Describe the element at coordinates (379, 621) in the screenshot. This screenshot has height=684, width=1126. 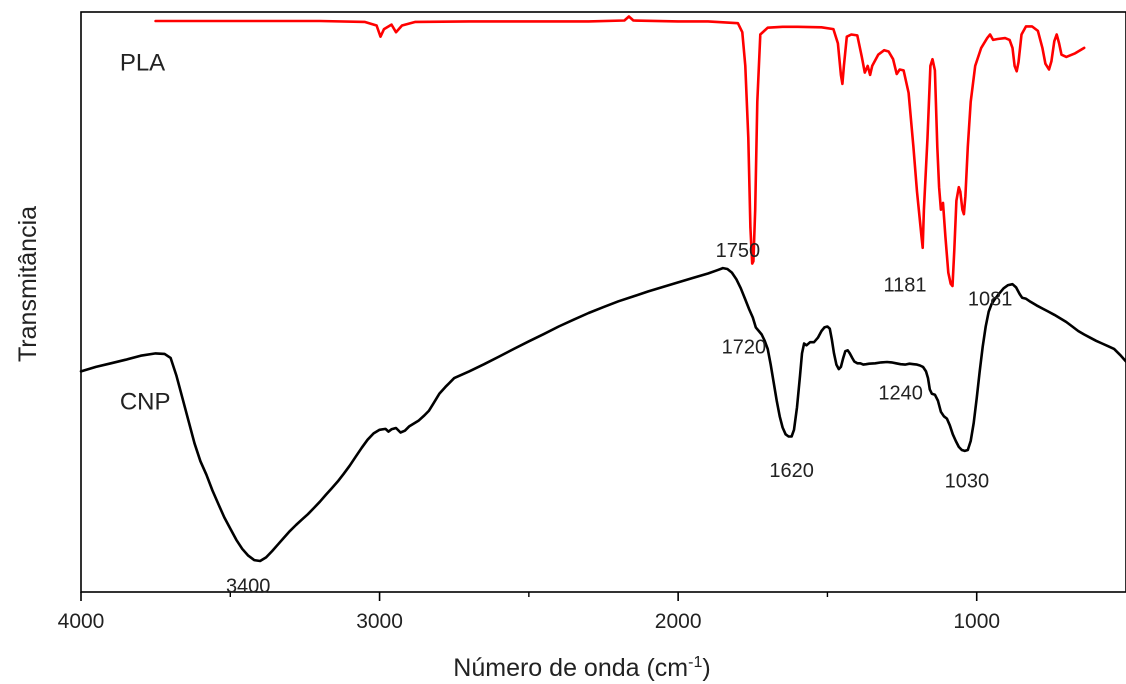
I see `x-tick-label: 3000` at that location.